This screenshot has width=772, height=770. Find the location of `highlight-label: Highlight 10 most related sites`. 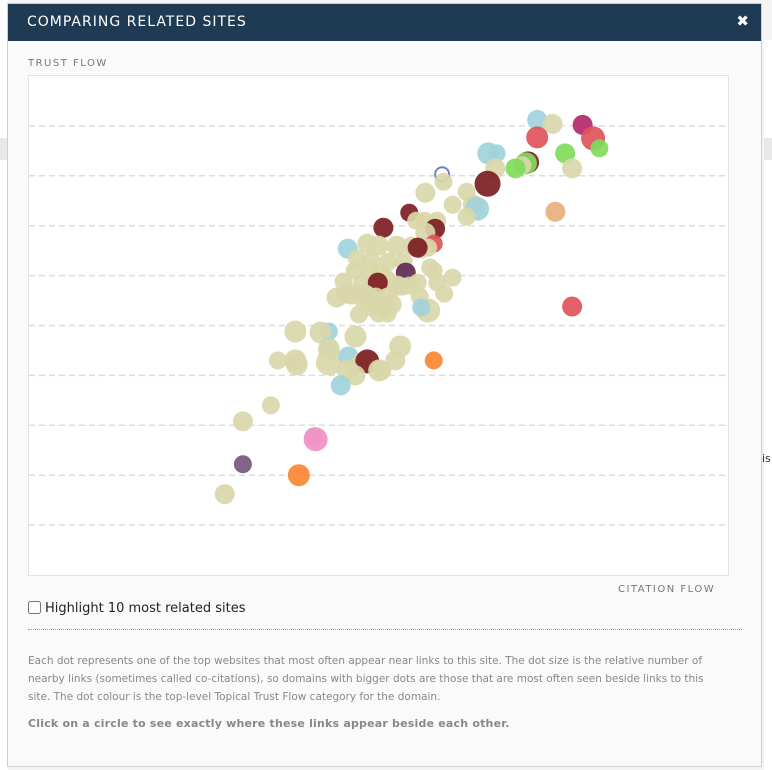

highlight-label: Highlight 10 most related sites is located at coordinates (145, 608).